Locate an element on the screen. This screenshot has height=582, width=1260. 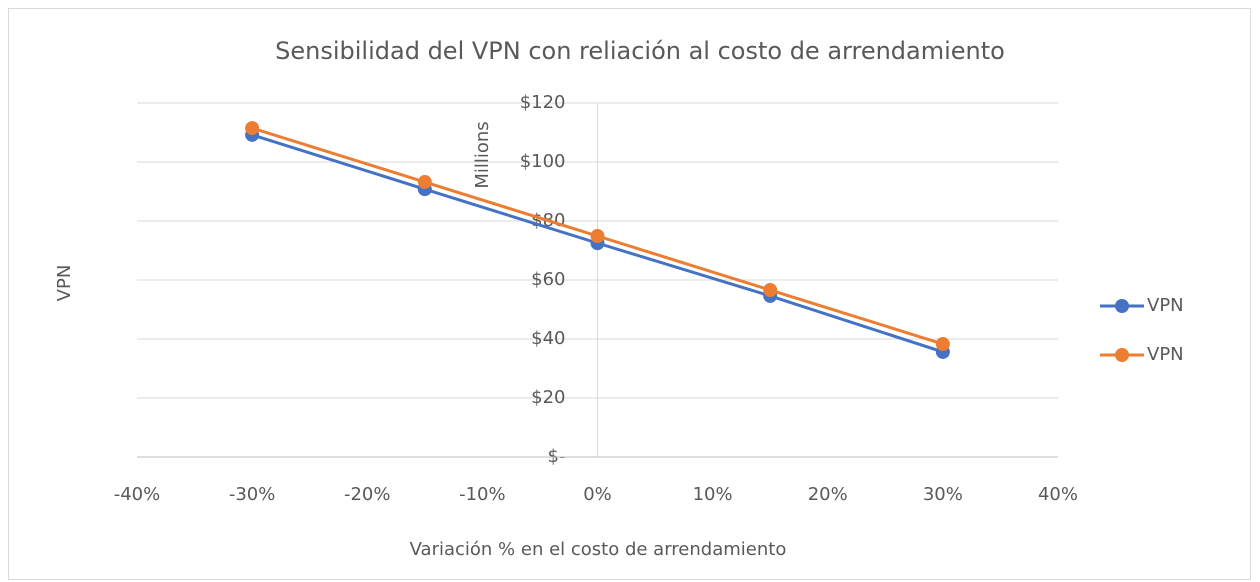
y-tick-label: $40 is located at coordinates (548, 338).